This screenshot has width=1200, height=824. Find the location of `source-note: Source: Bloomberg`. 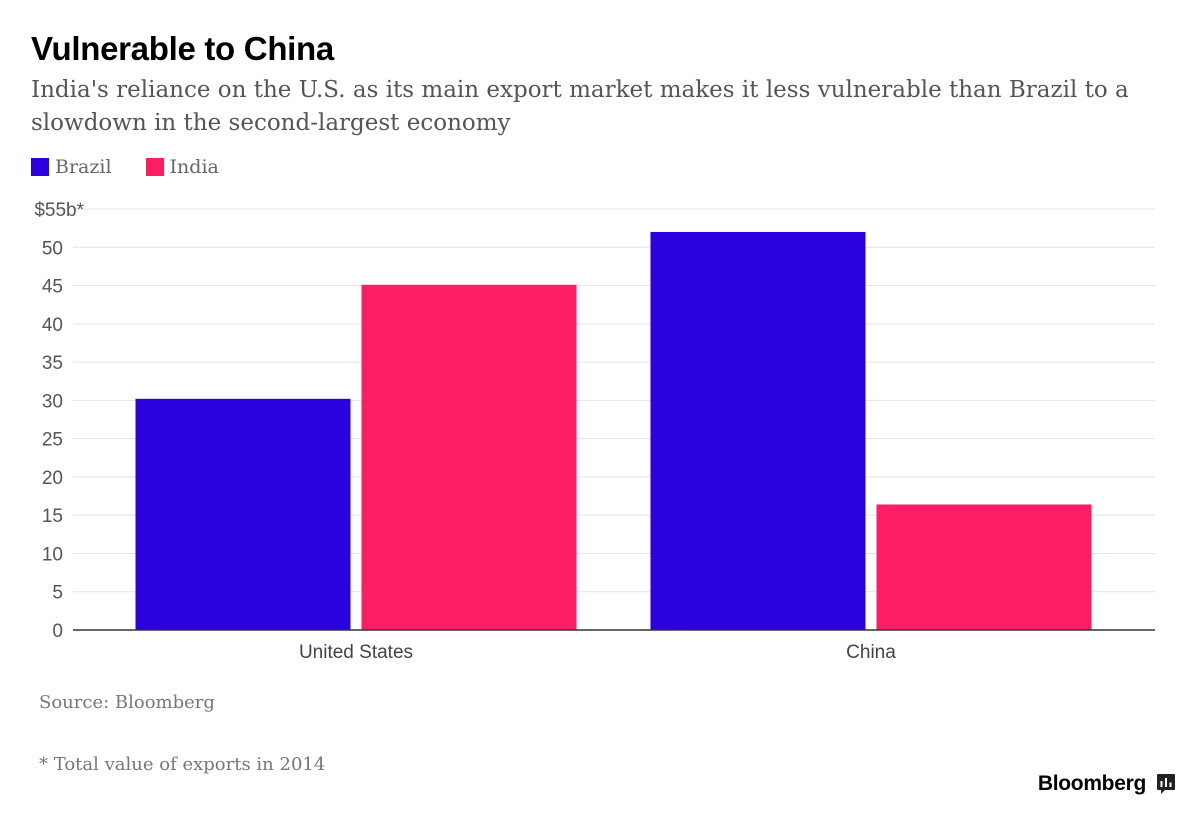

source-note: Source: Bloomberg is located at coordinates (127, 702).